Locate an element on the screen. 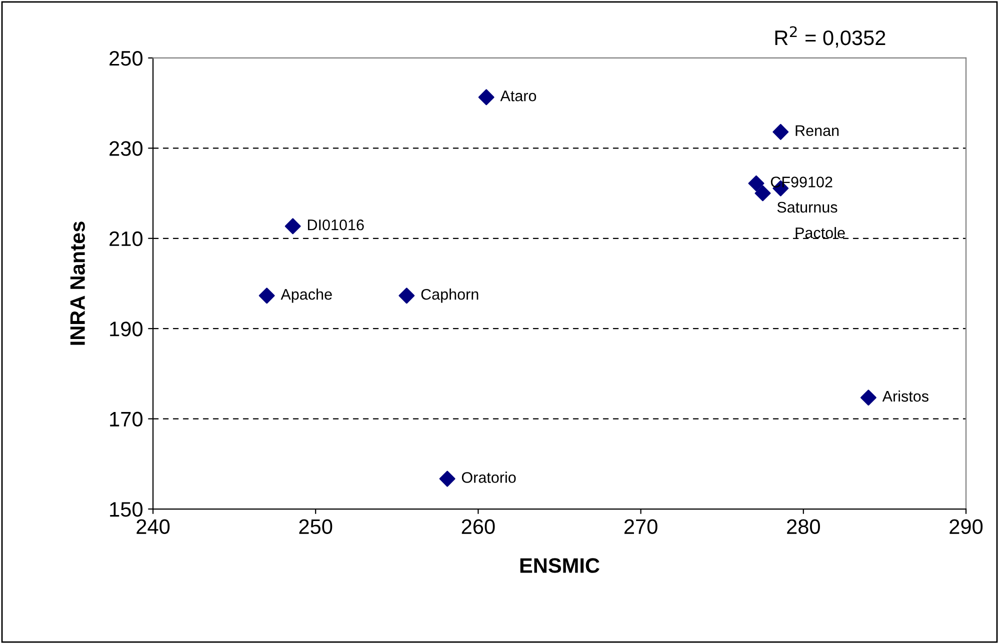 Image resolution: width=1000 pixels, height=644 pixels. annotation: Oratorio is located at coordinates (489, 477).